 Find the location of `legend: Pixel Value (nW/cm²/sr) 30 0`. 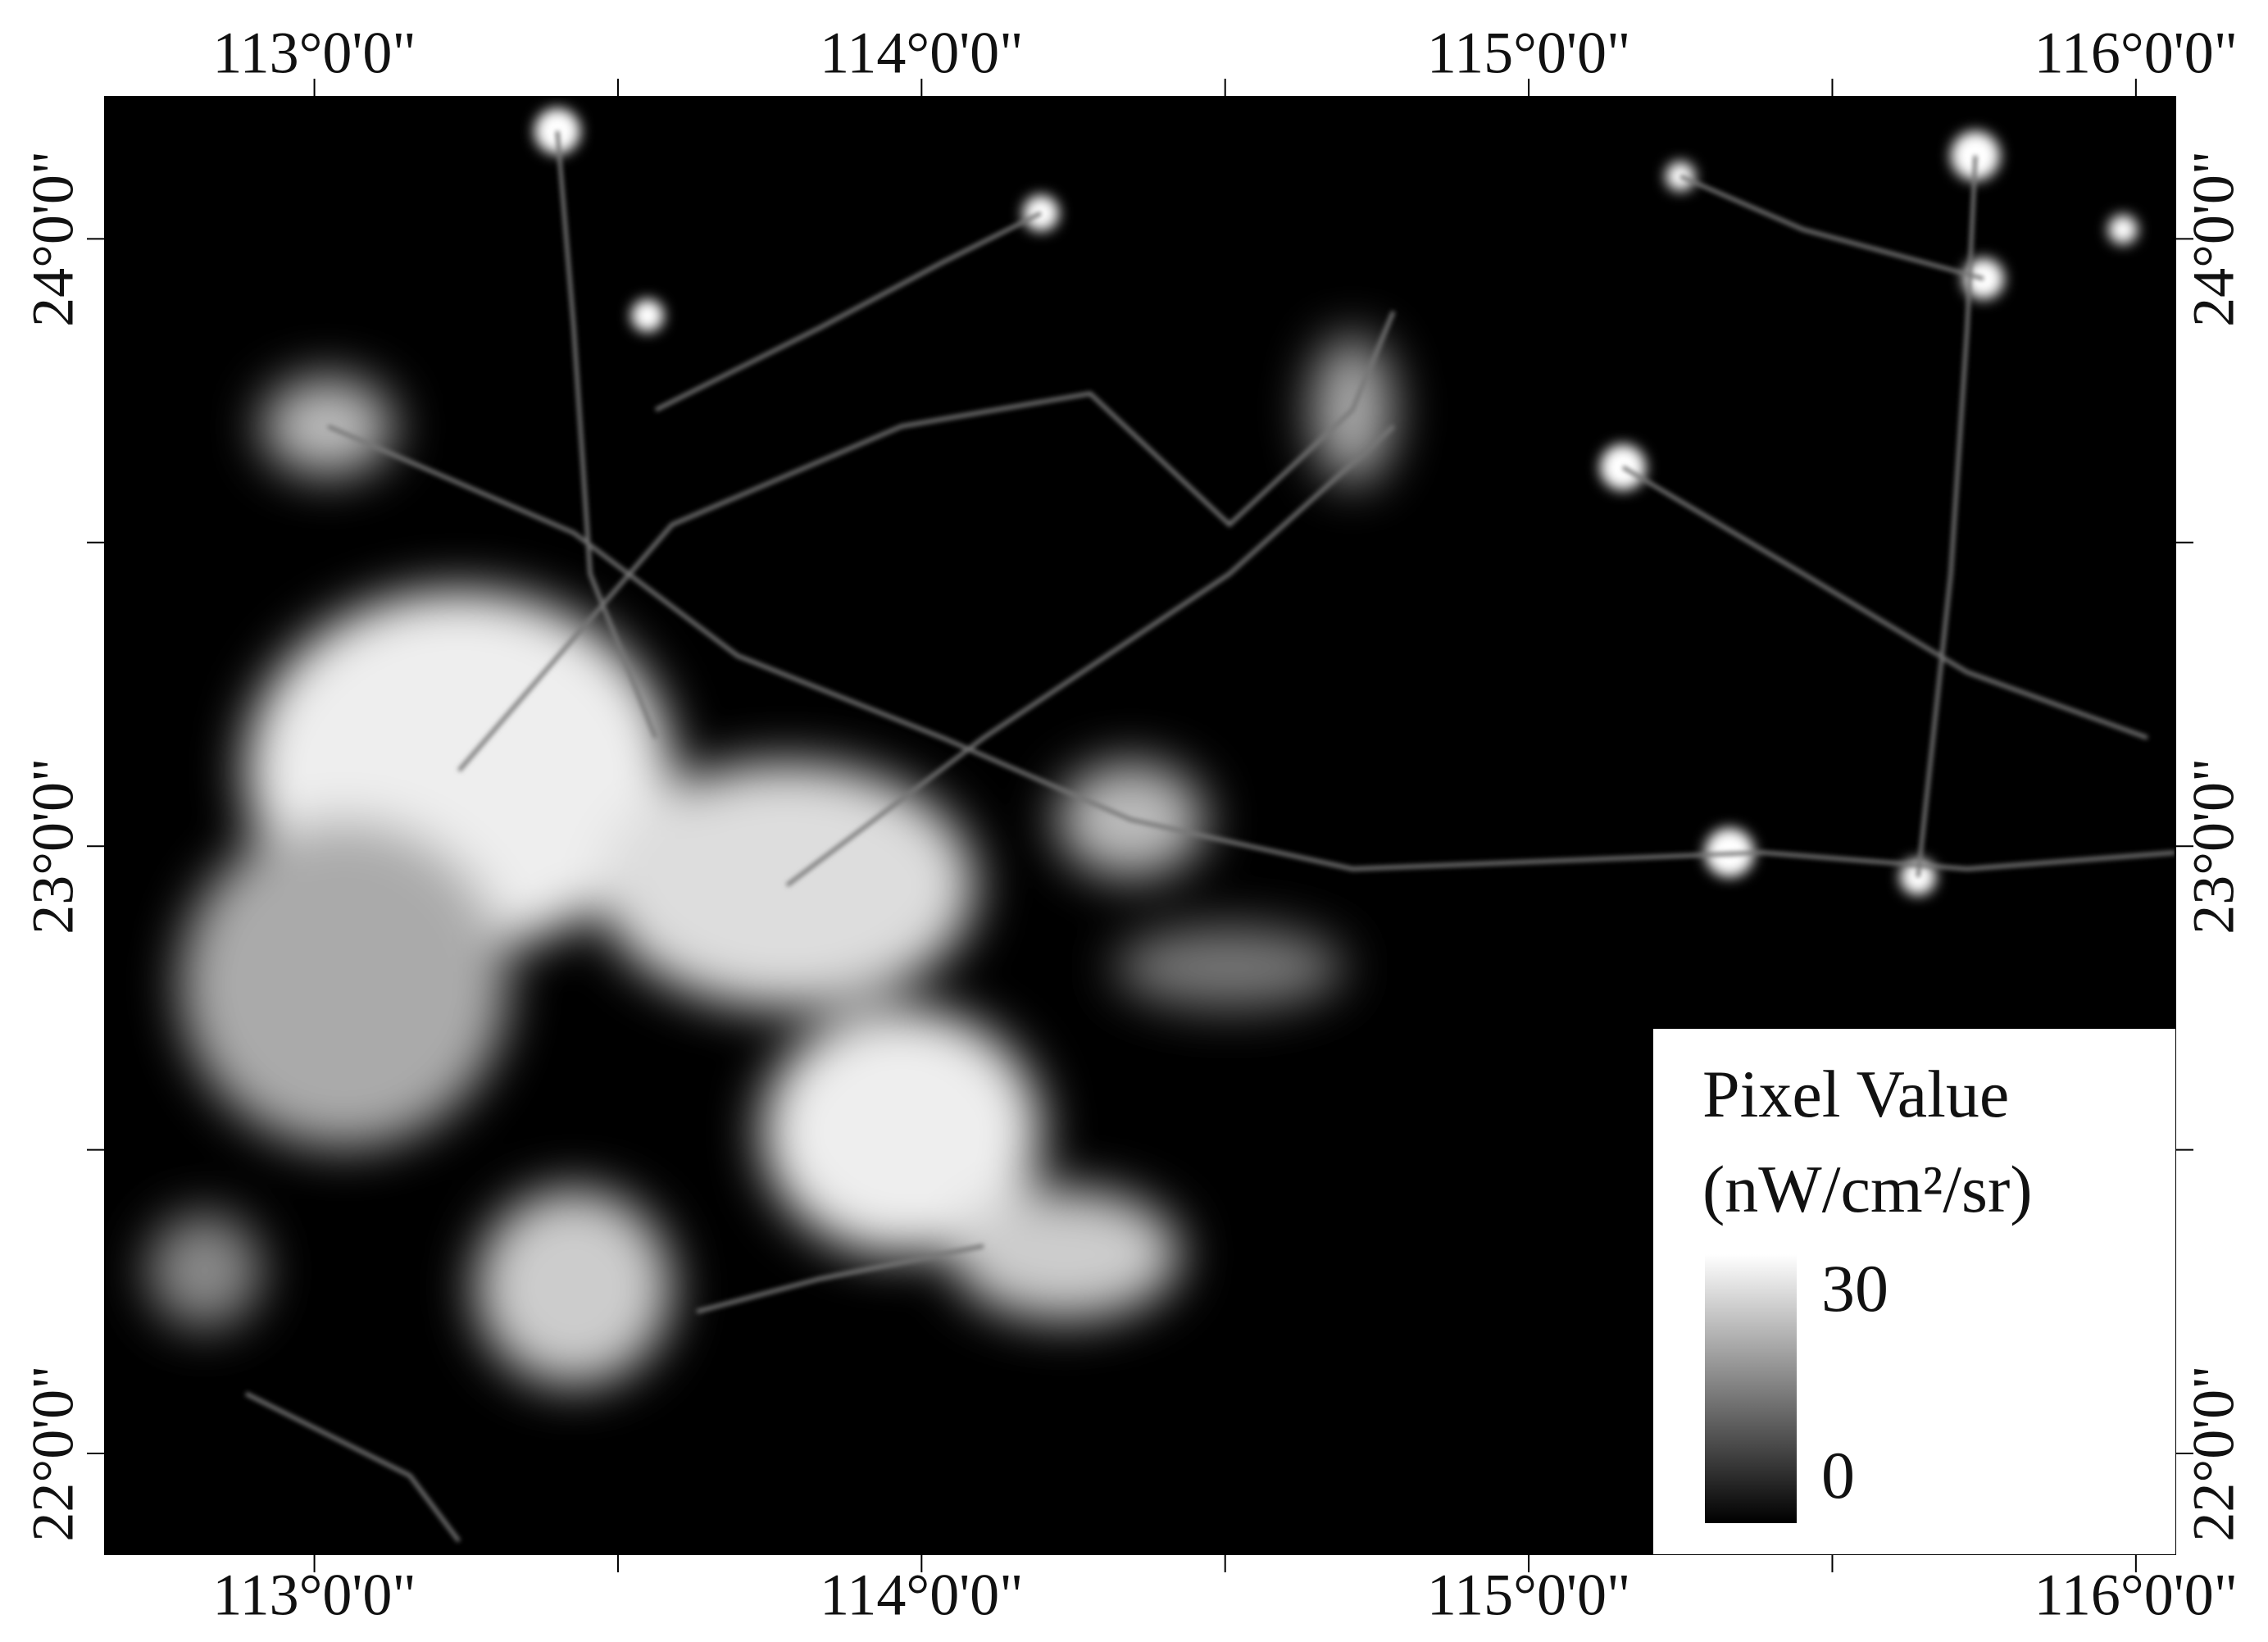

legend: Pixel Value (nW/cm²/sr) 30 0 is located at coordinates (1914, 1291).